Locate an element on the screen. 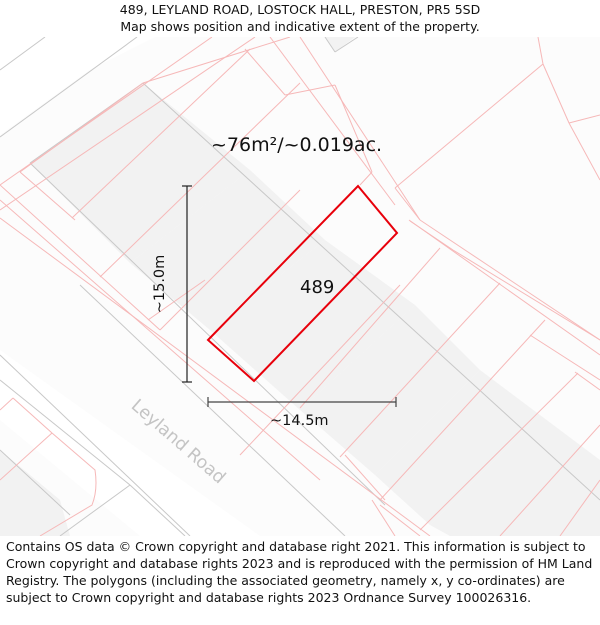  road-surface is located at coordinates (130, 443).